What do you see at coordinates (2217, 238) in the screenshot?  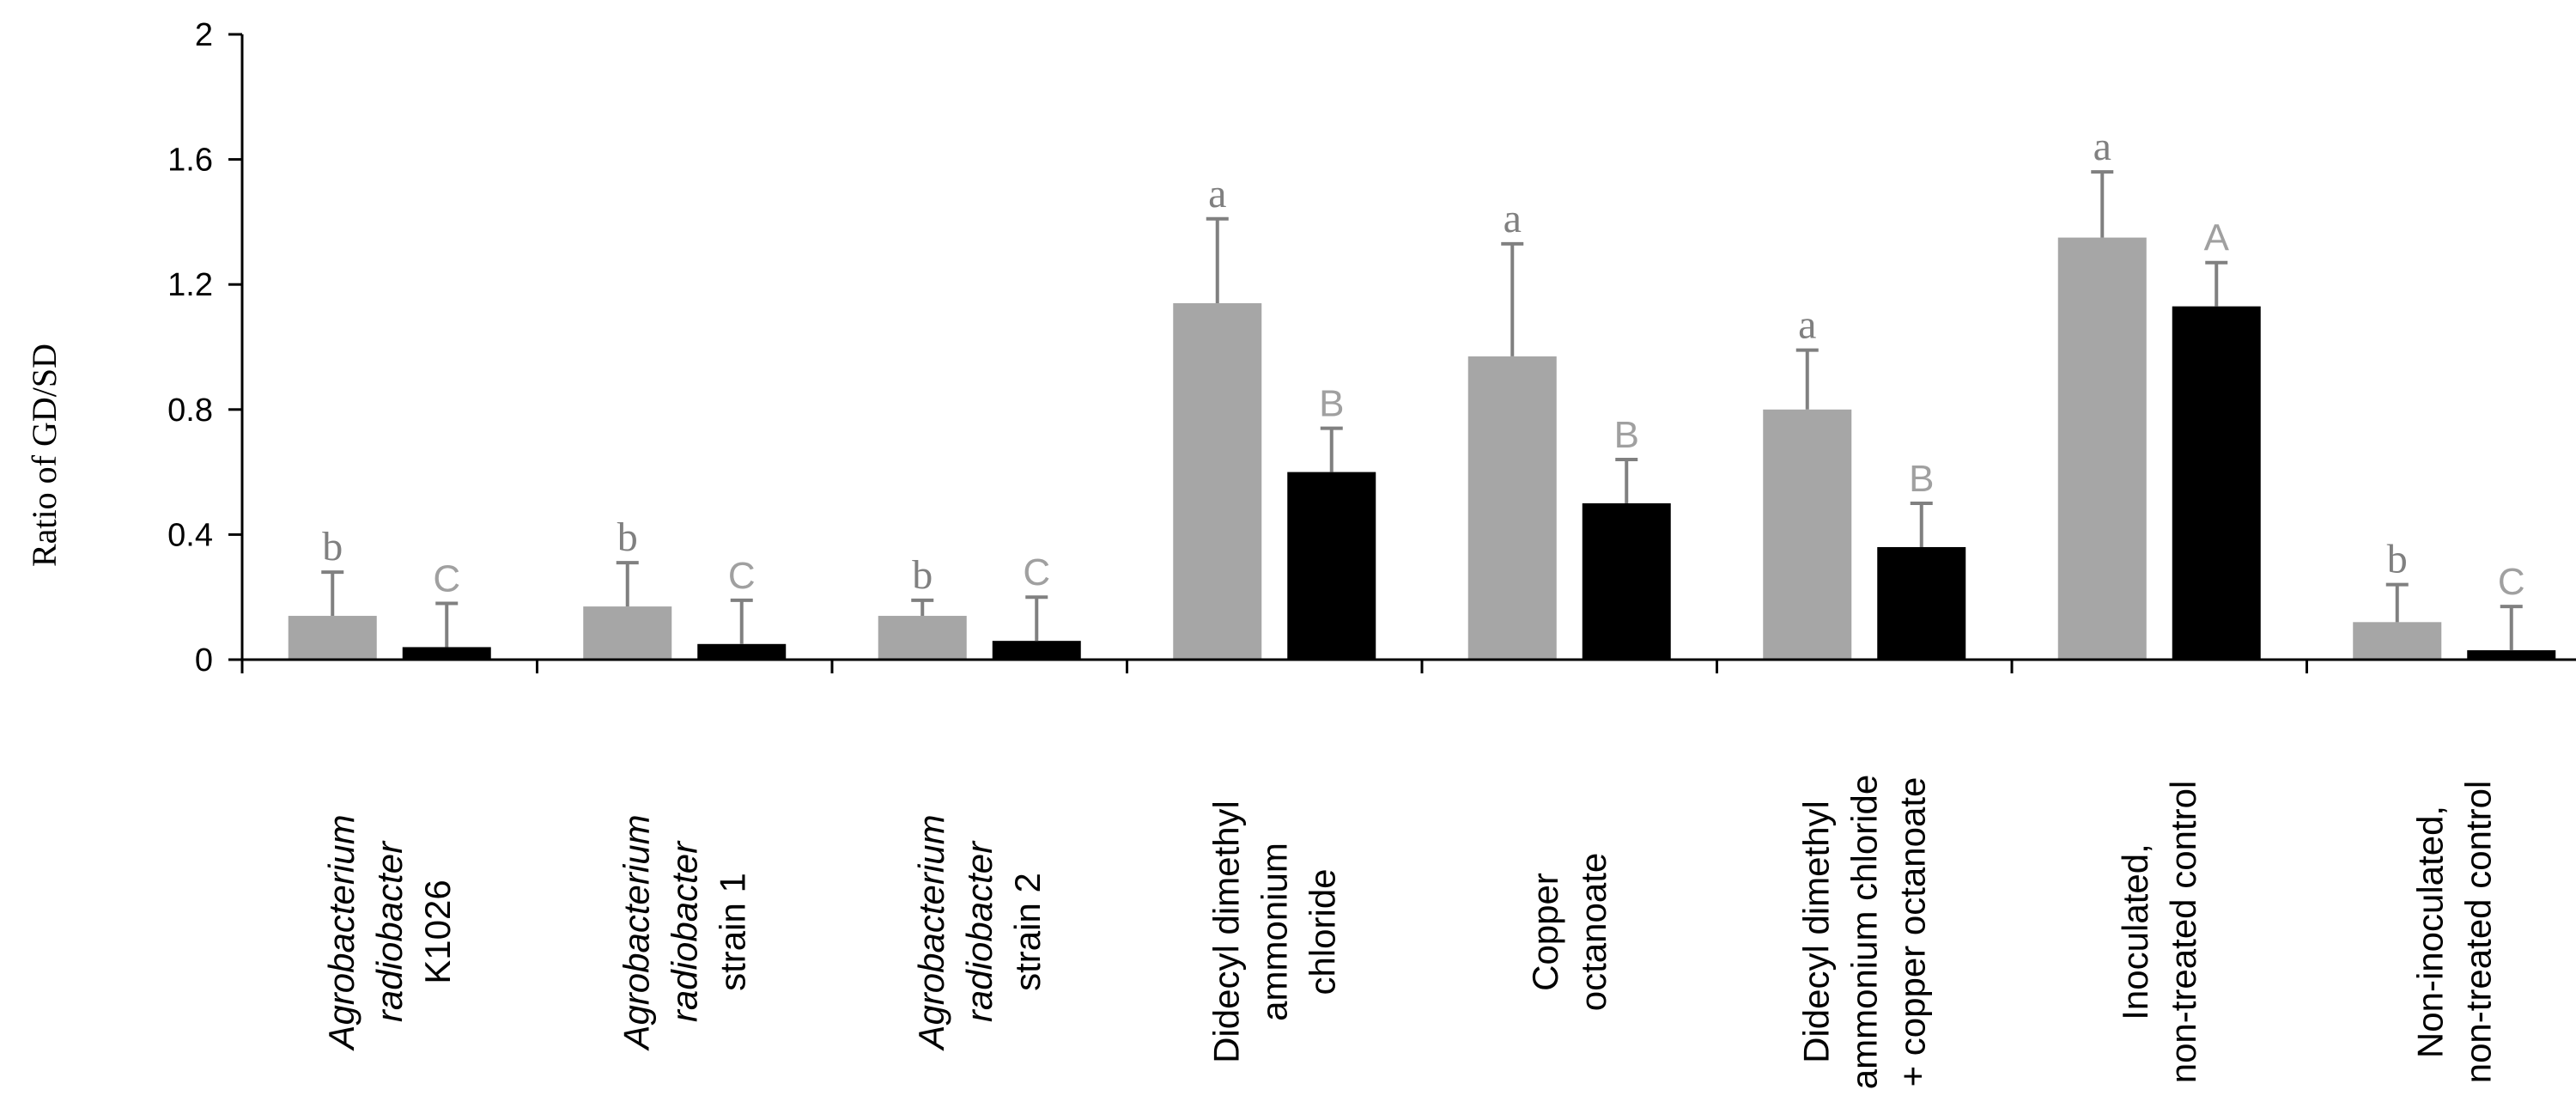 I see `significance-letter: A` at bounding box center [2217, 238].